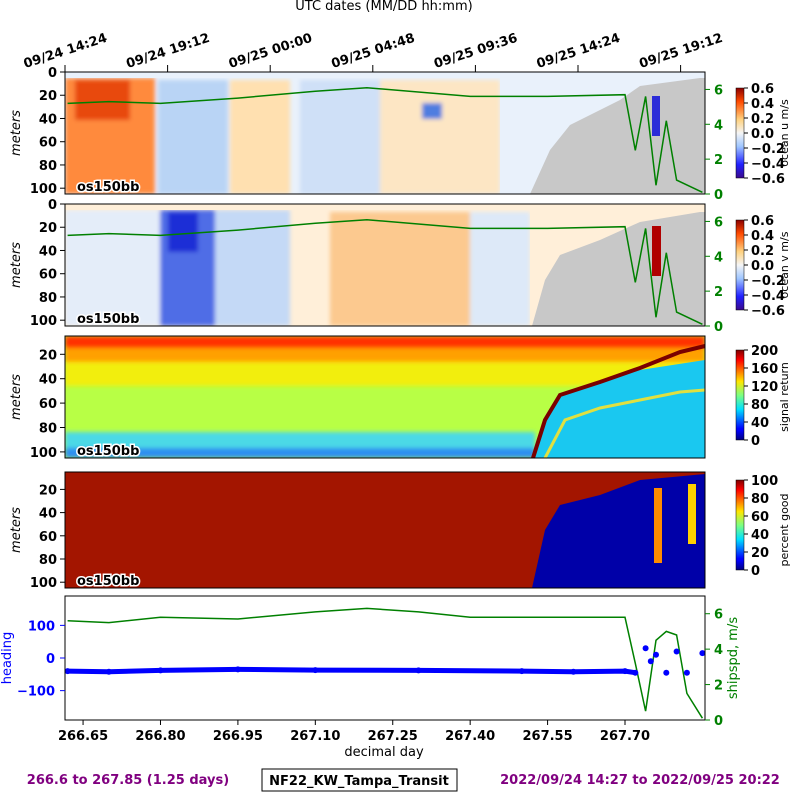 The height and width of the screenshot is (800, 800). What do you see at coordinates (718, 686) in the screenshot?
I see `shipspd-tick-label: 2` at bounding box center [718, 686].